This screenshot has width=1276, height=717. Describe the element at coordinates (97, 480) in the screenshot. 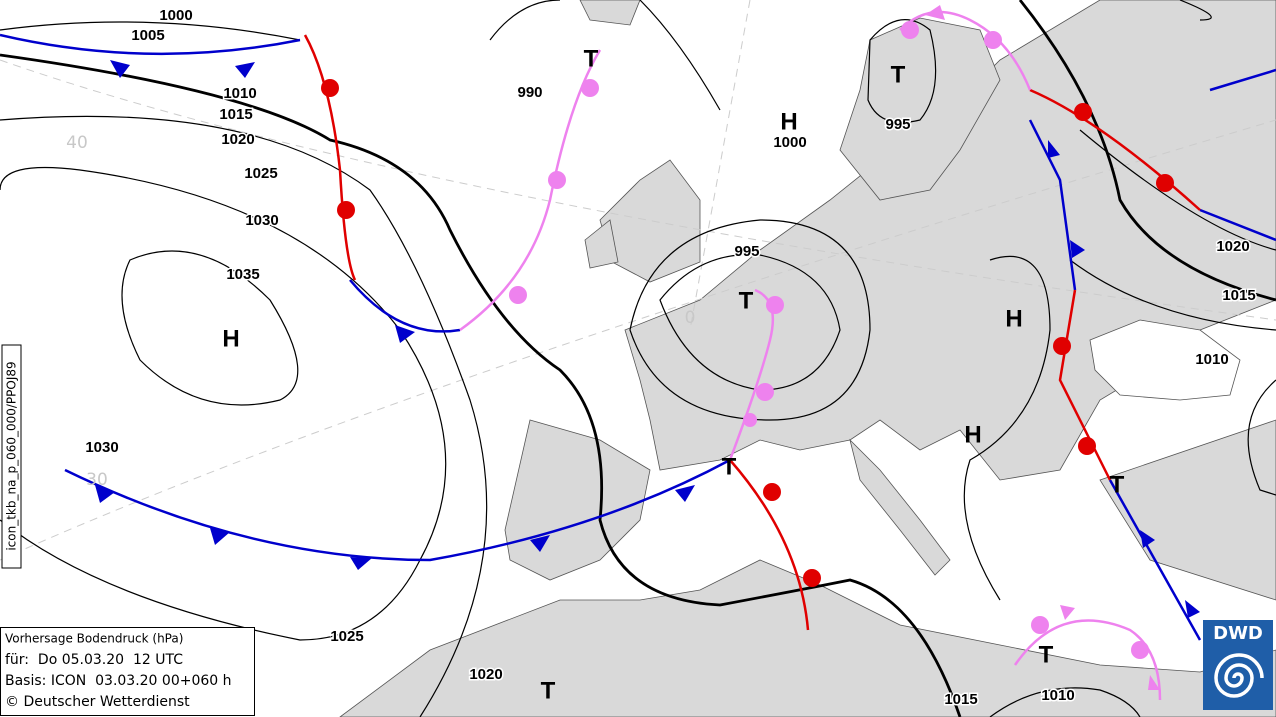

I see `grid-label: 30` at that location.